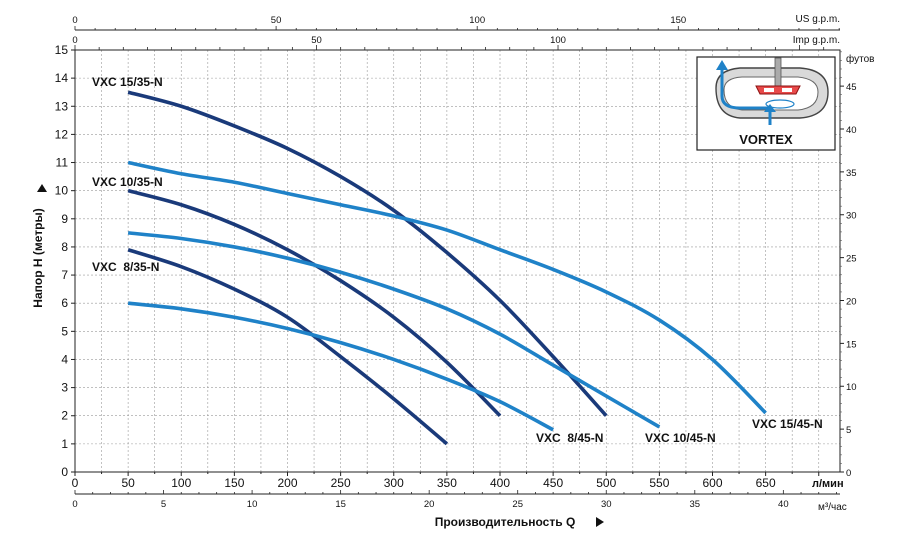  What do you see at coordinates (74, 40) in the screenshot?
I see `imp-gpm-tick-label: 0` at bounding box center [74, 40].